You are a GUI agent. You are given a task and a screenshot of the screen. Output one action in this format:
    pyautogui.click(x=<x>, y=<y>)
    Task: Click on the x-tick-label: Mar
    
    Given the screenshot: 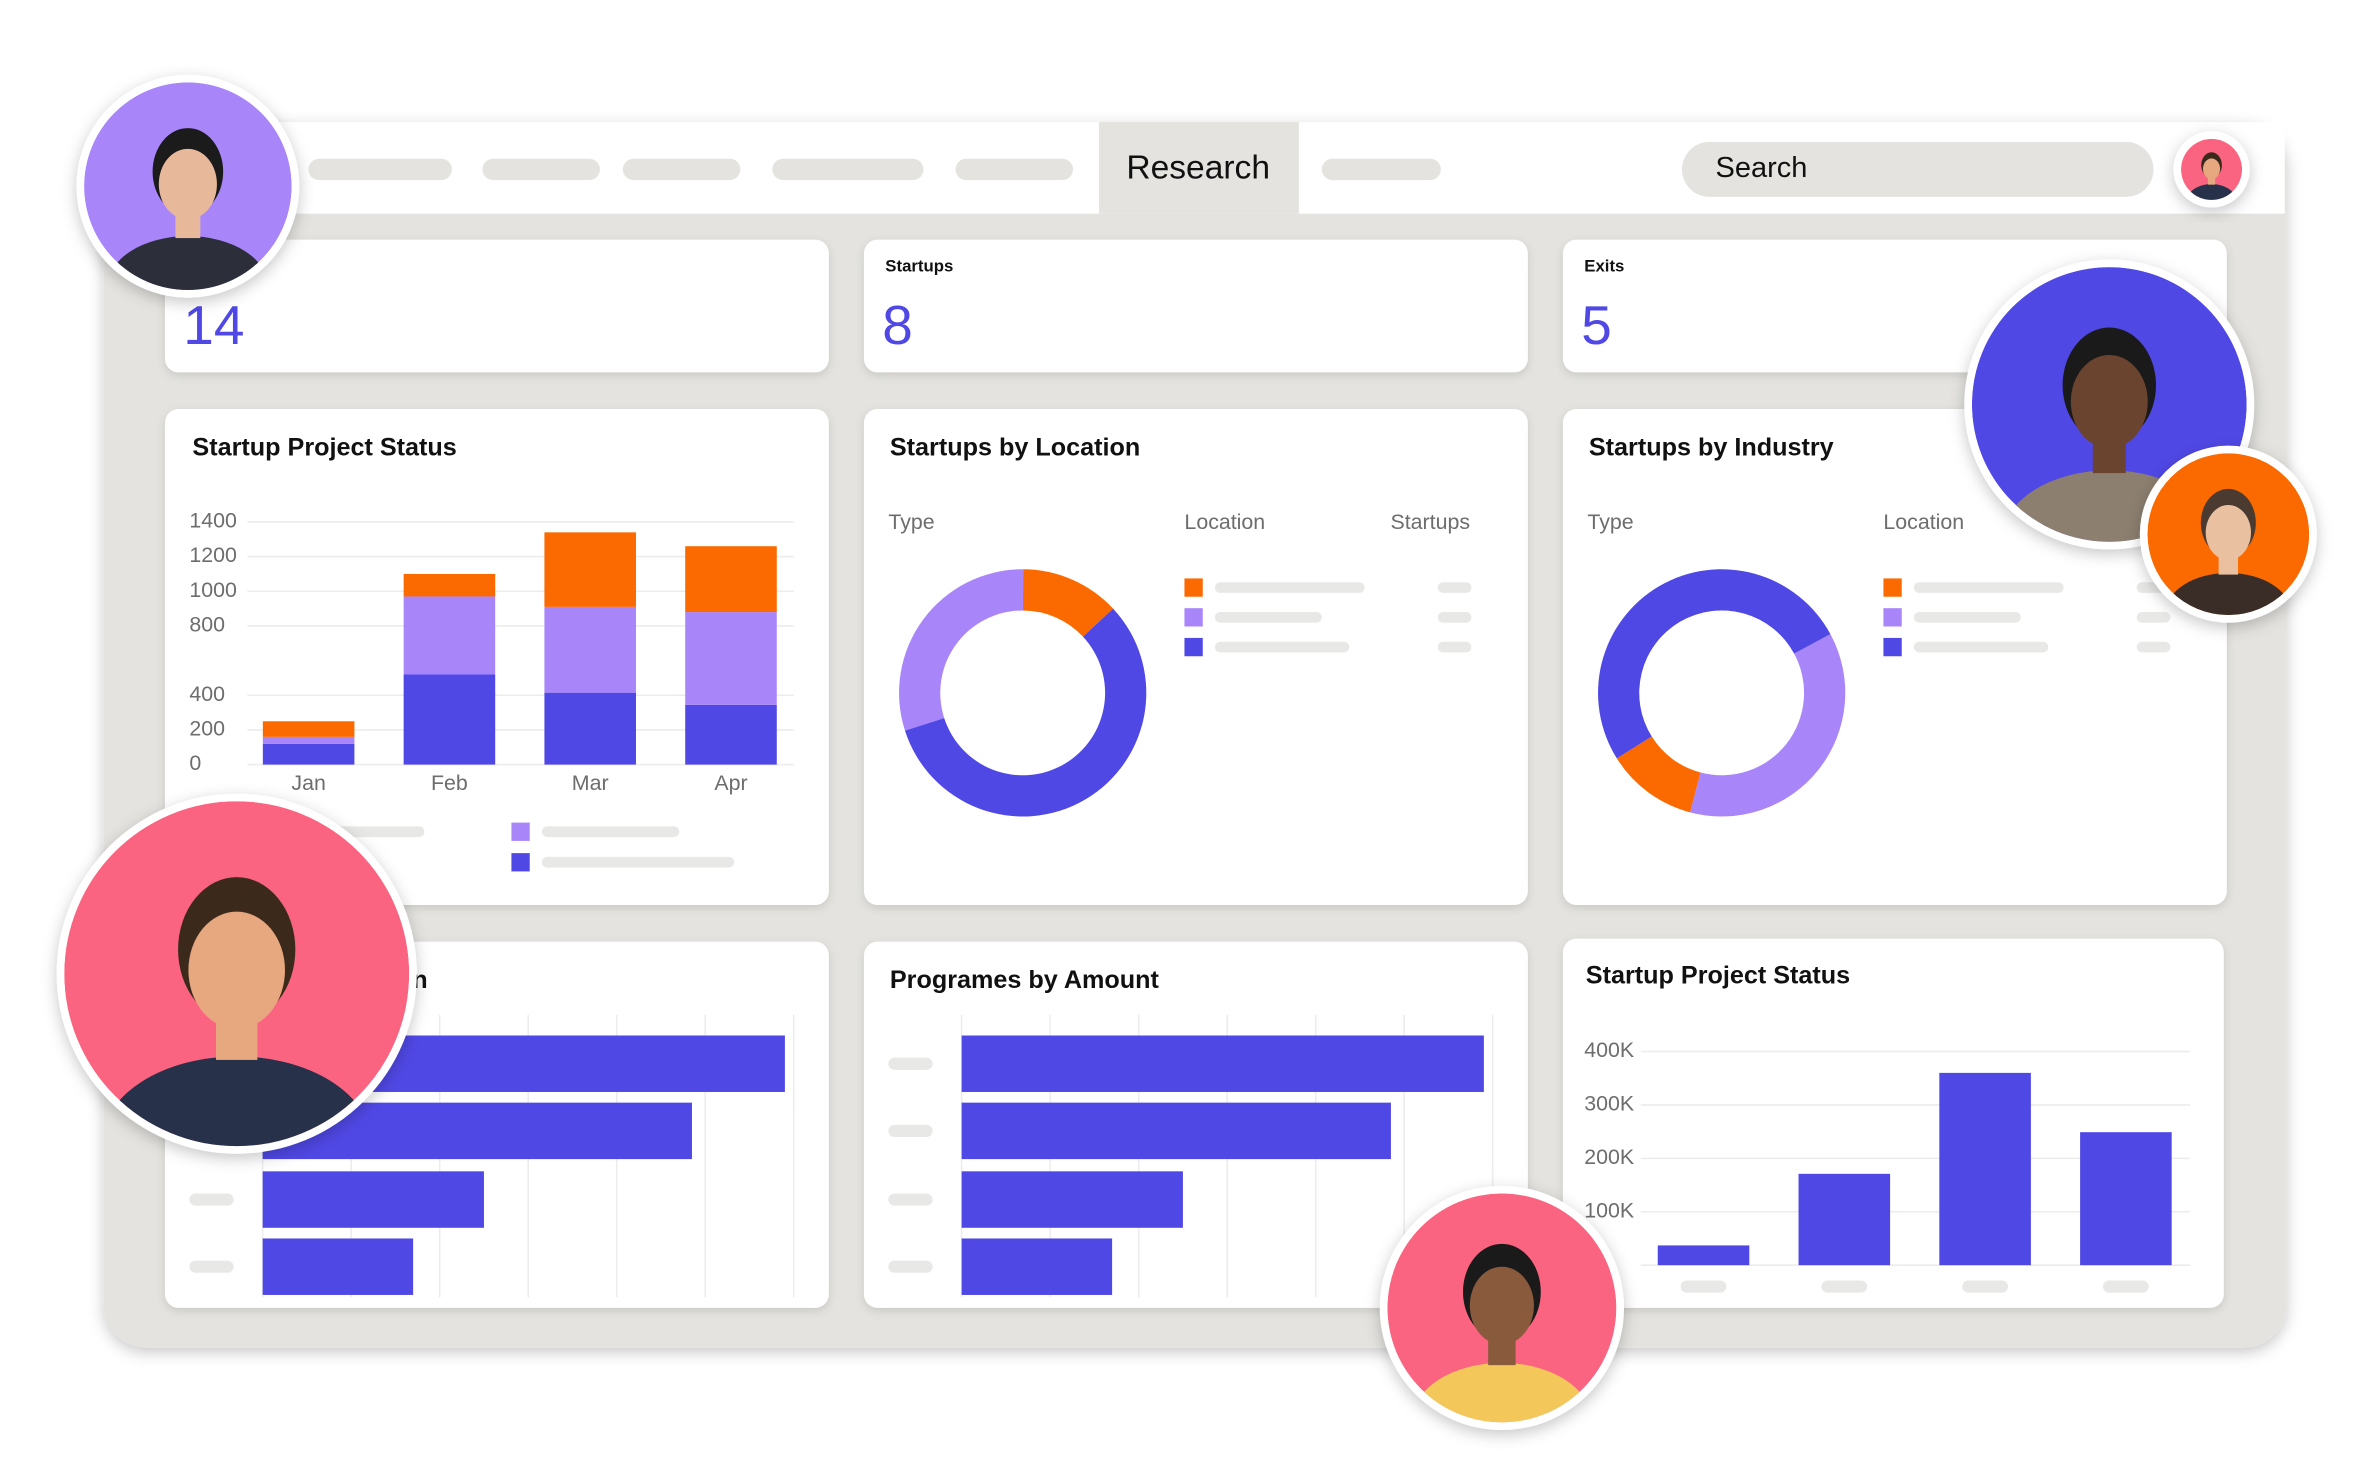 What is the action you would take?
    pyautogui.click(x=590, y=783)
    